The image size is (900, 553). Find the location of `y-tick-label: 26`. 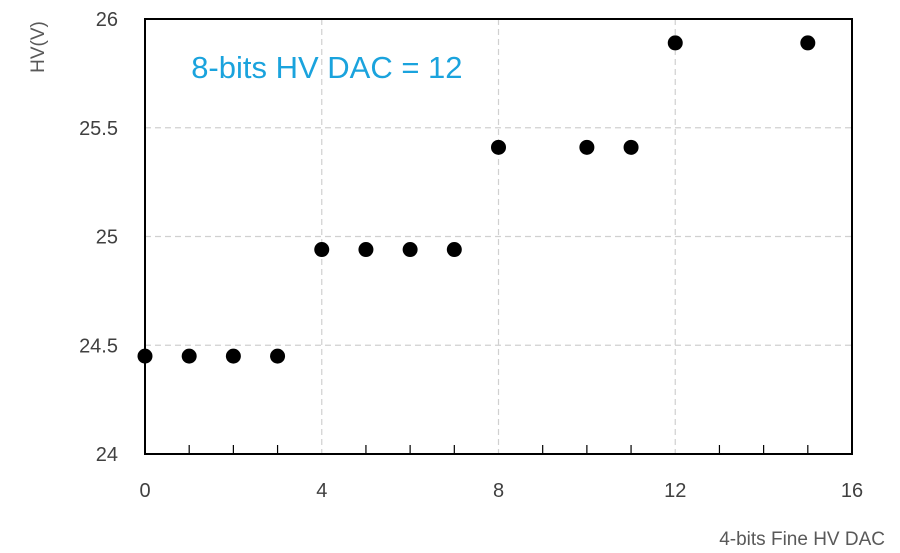

y-tick-label: 26 is located at coordinates (107, 20).